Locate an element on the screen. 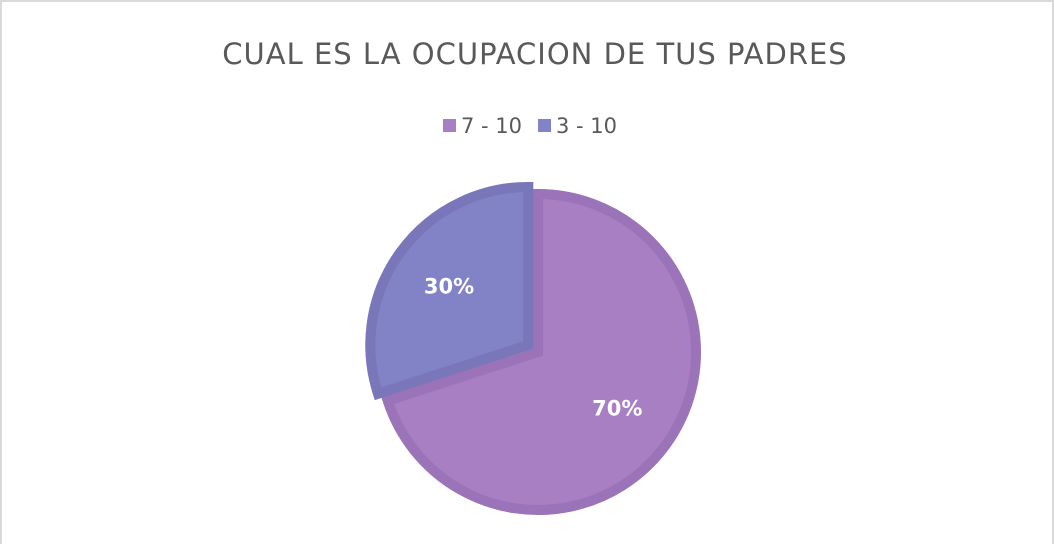 The height and width of the screenshot is (544, 1054). legend-label: 3 - 10 is located at coordinates (586, 126).